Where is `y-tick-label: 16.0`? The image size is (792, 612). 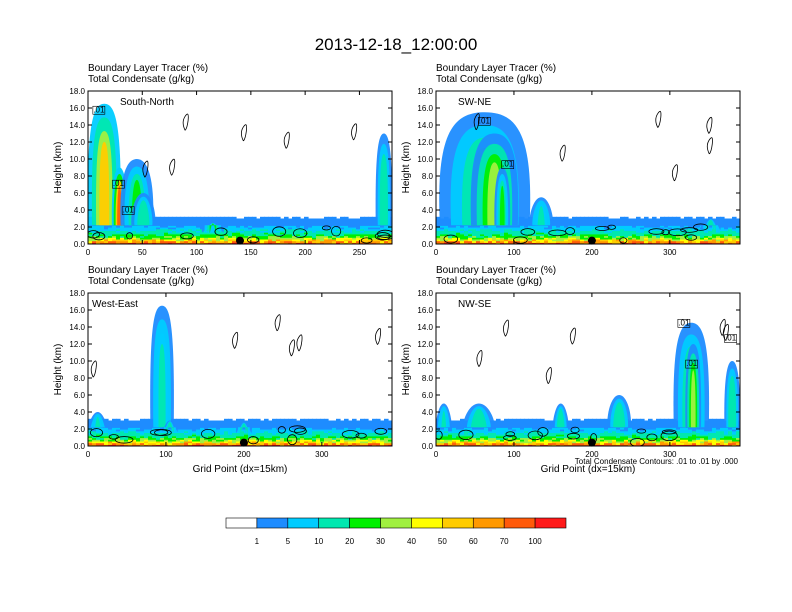
y-tick-label: 16.0 is located at coordinates (77, 108).